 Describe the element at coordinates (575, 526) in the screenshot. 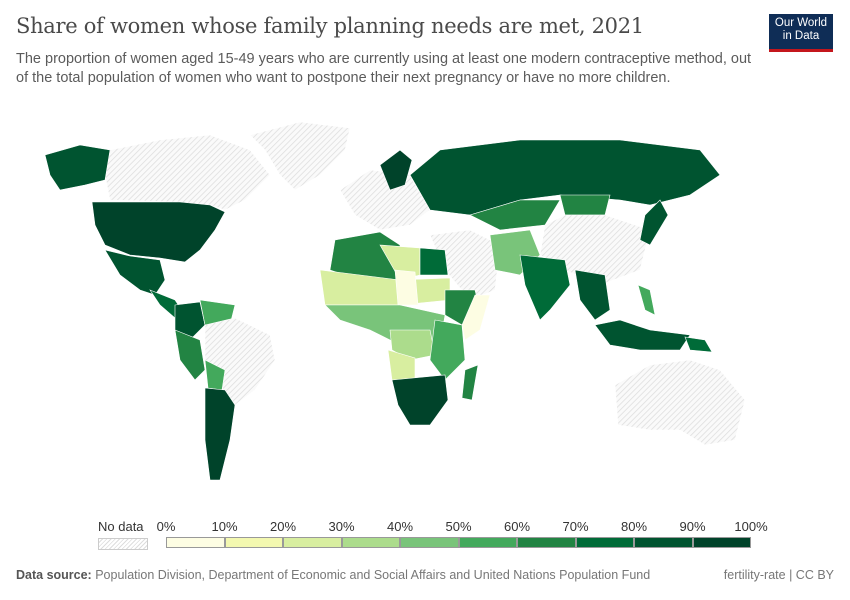

I see `legend-tick: 70%` at that location.